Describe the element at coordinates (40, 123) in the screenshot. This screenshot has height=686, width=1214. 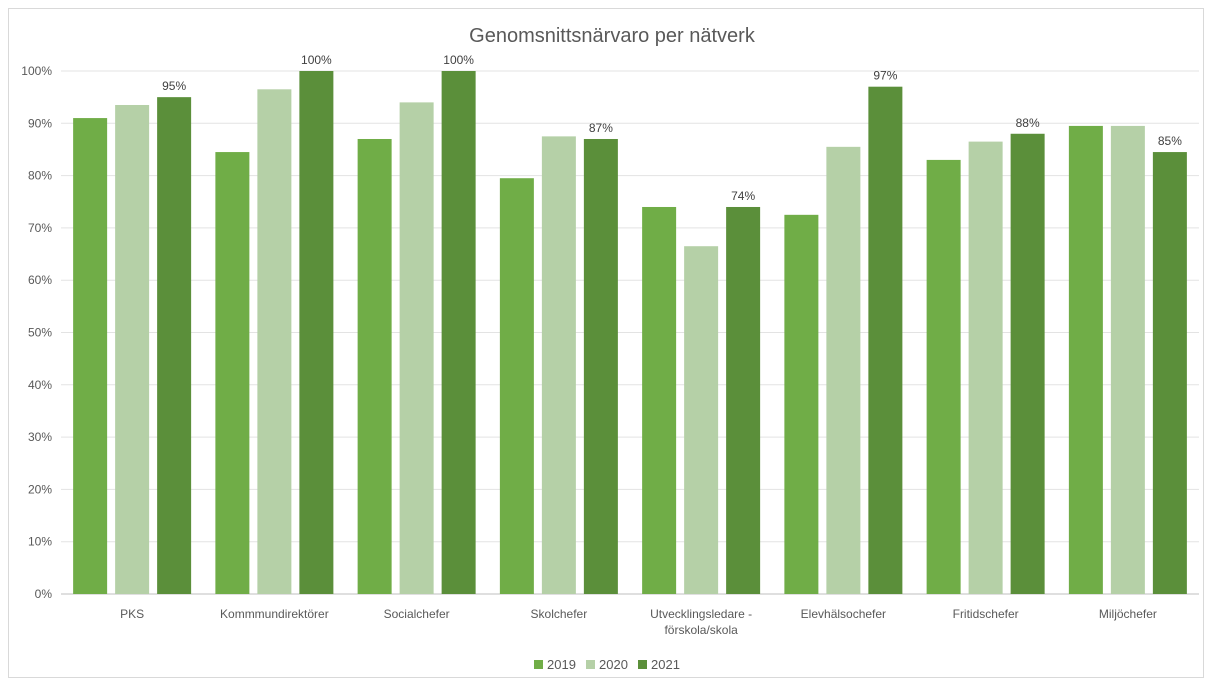
I see `y-tick-label: 90%` at that location.